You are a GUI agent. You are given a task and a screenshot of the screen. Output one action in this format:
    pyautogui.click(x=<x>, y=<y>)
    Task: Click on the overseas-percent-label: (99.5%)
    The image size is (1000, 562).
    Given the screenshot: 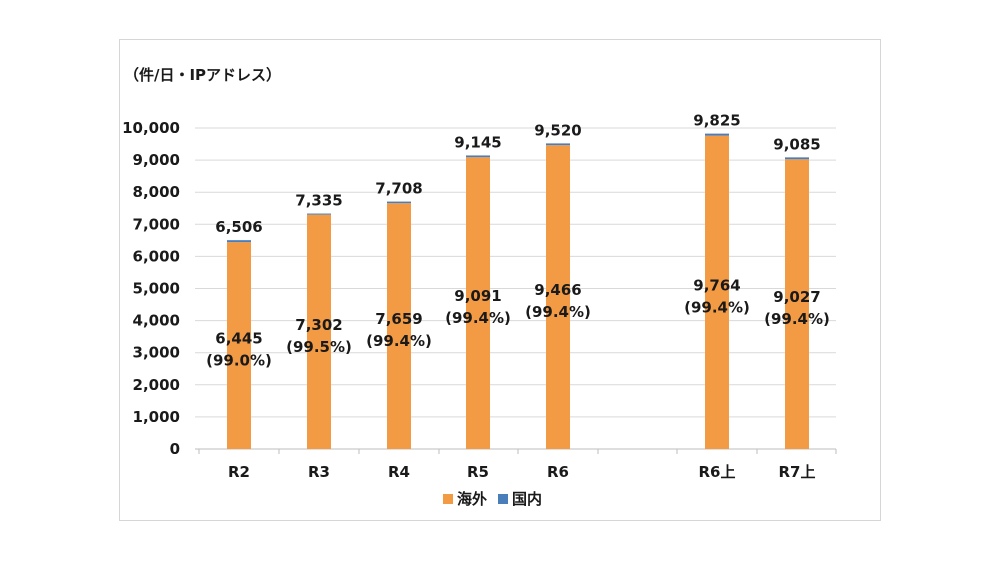 What is the action you would take?
    pyautogui.click(x=319, y=347)
    